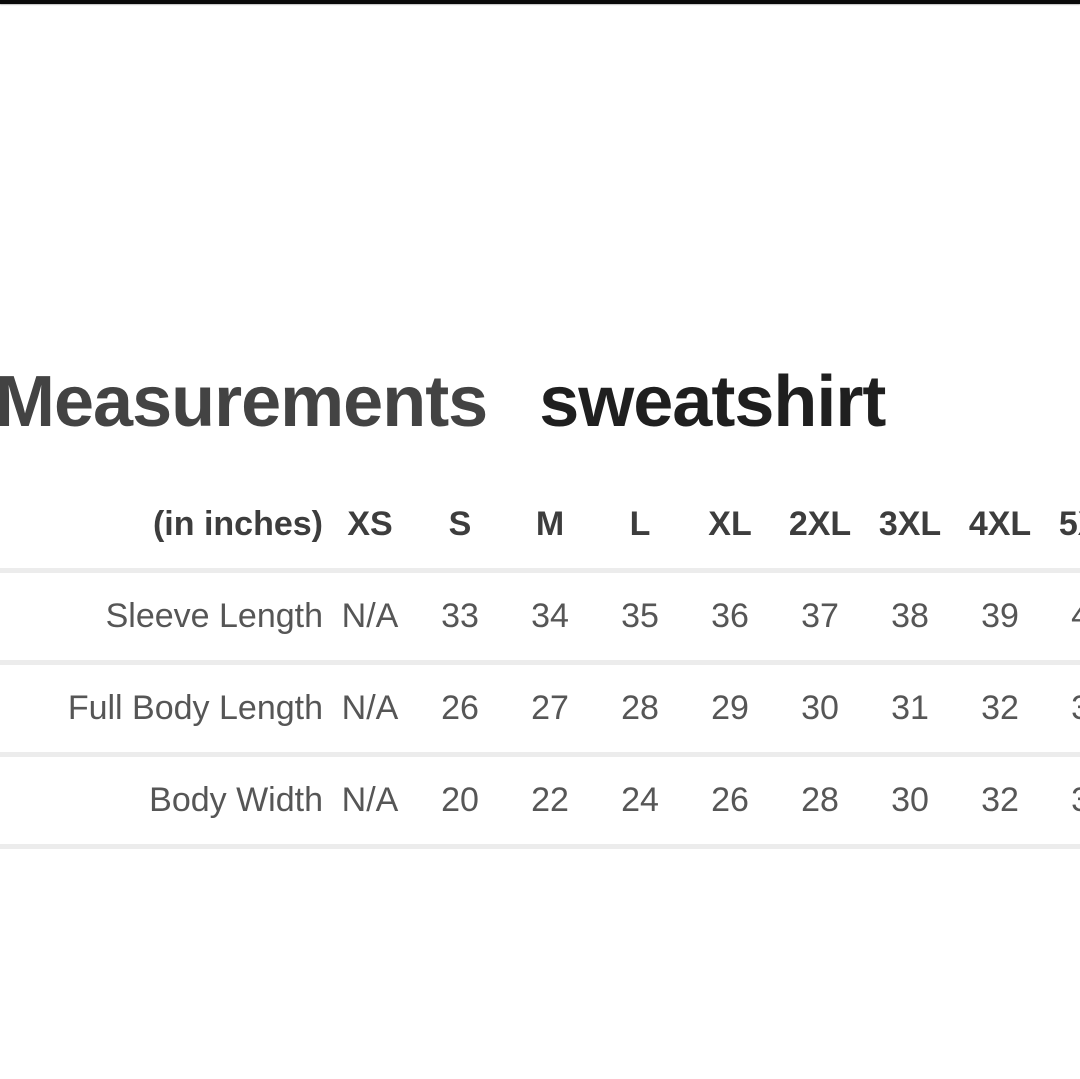 The height and width of the screenshot is (1079, 1080). I want to click on measurement-value: 37, so click(820, 614).